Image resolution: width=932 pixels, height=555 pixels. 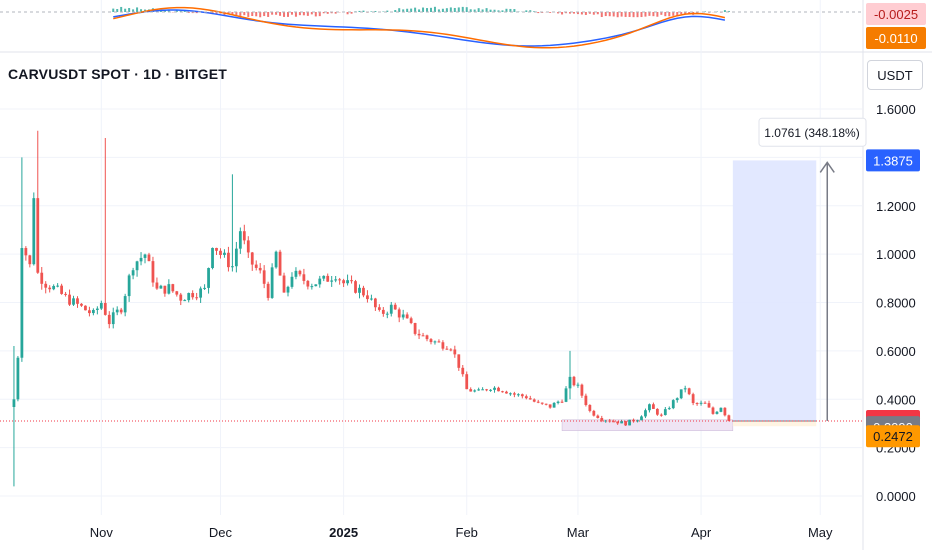 I want to click on x-tick-label: Dec, so click(x=221, y=532).